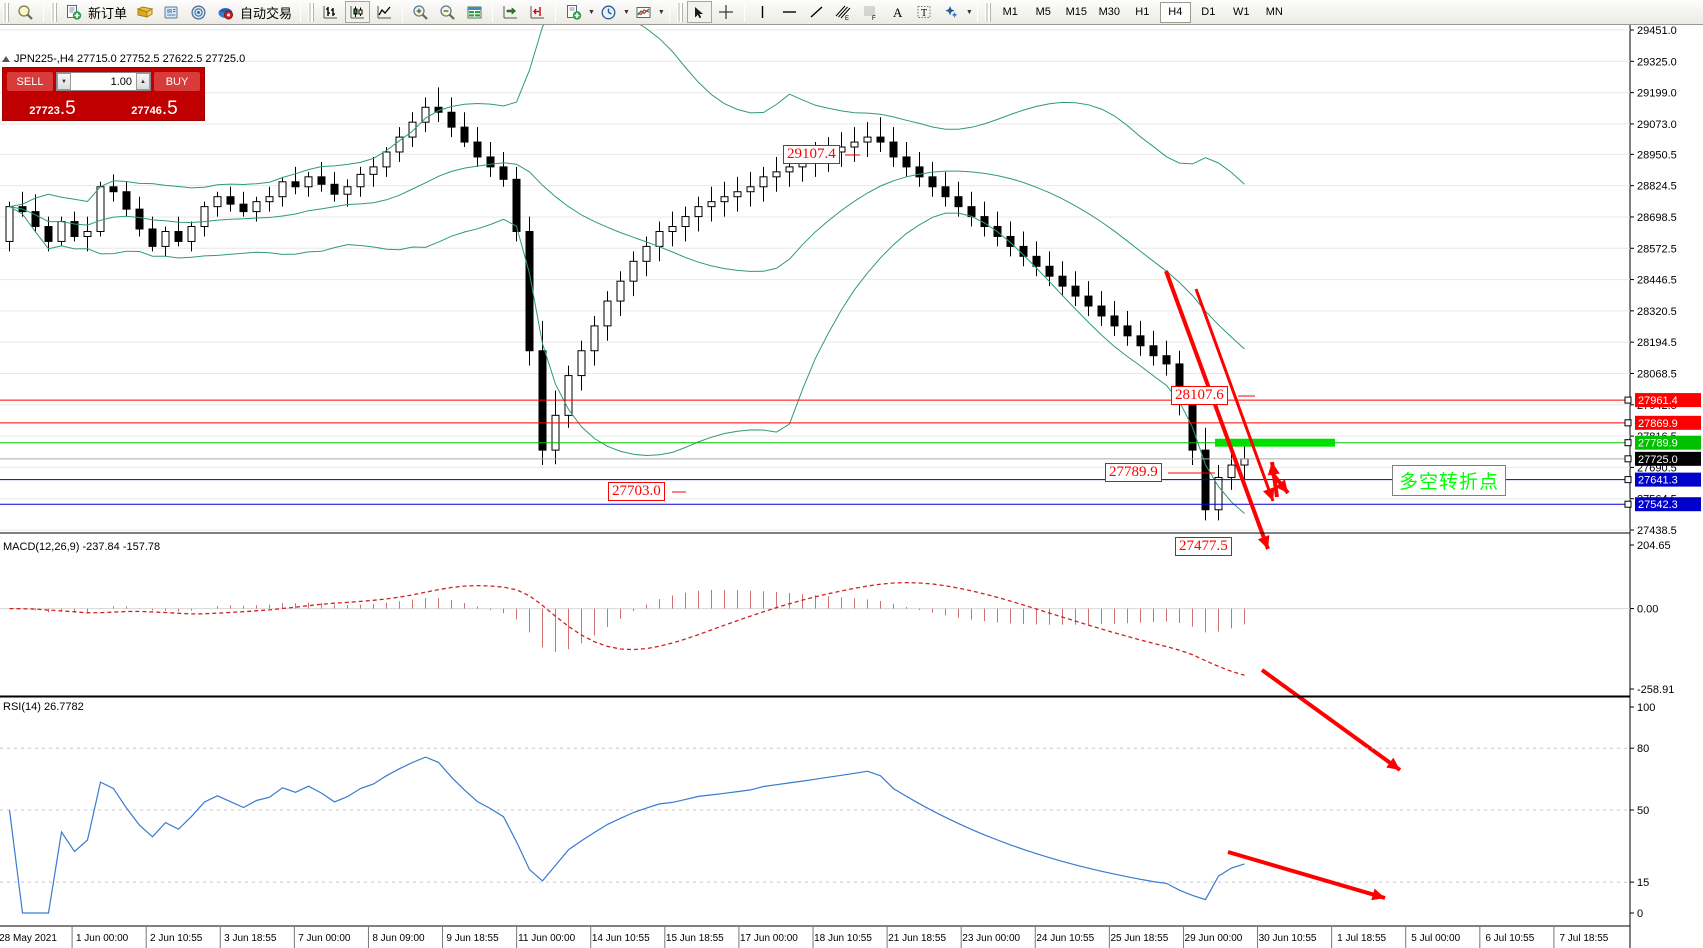  What do you see at coordinates (1657, 218) in the screenshot?
I see `svg-text: 28698.5` at bounding box center [1657, 218].